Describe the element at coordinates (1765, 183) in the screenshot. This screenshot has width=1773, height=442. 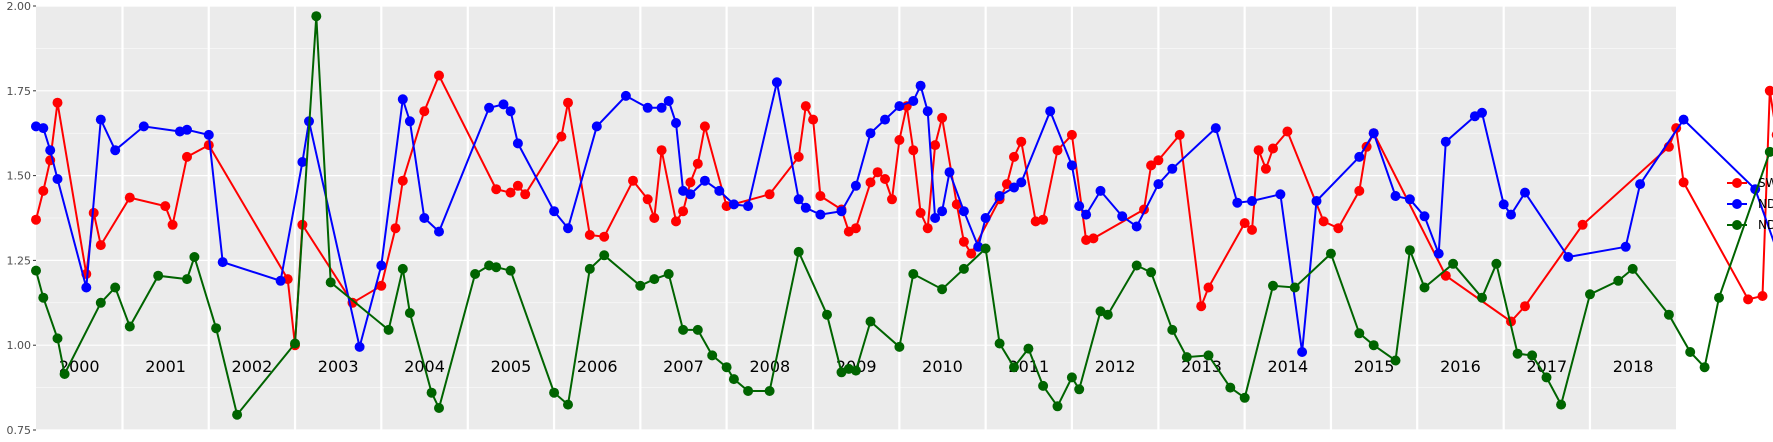
I see `legend-label-swir: SWIR` at that location.